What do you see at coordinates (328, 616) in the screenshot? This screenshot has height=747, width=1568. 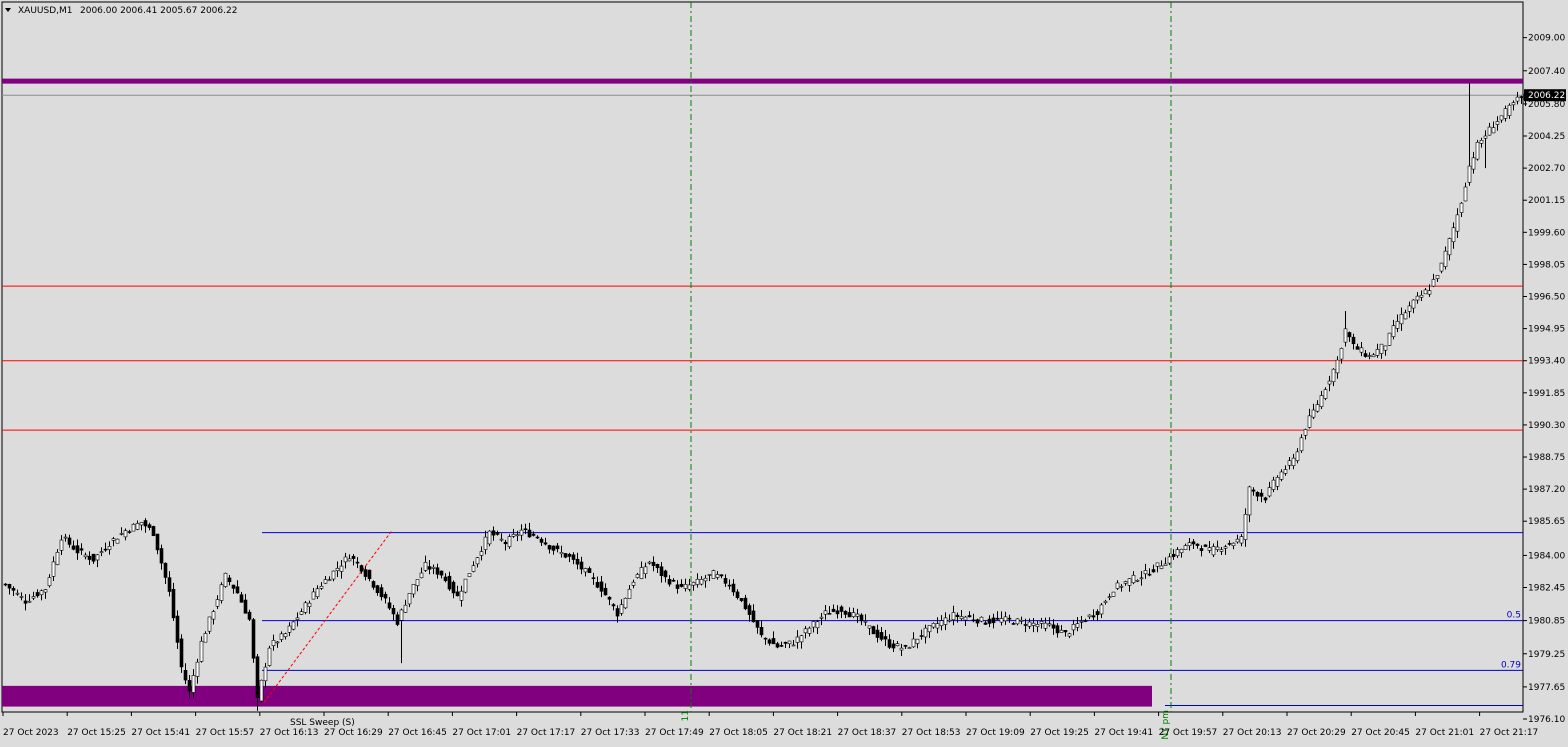 I see `fib-retracement-line` at bounding box center [328, 616].